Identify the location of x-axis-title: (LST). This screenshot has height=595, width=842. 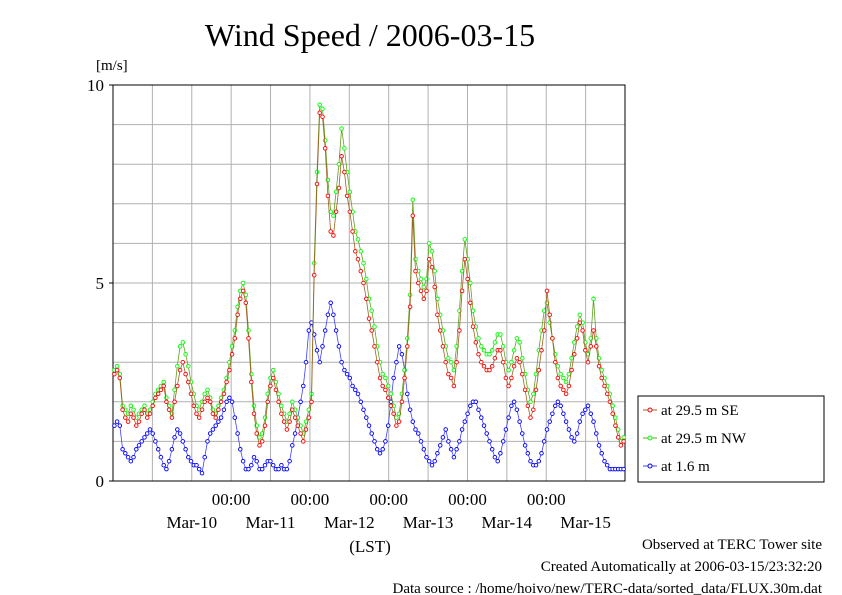
(370, 546).